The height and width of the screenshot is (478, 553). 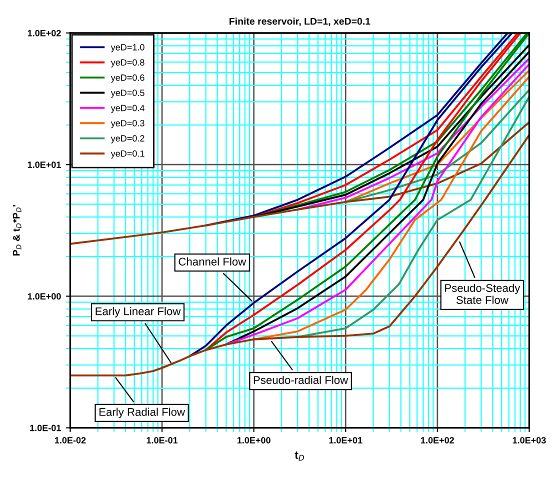 What do you see at coordinates (17, 230) in the screenshot?
I see `y-axis-title: P$_{D}$ & t$_{D}$*P$_{D}$'` at bounding box center [17, 230].